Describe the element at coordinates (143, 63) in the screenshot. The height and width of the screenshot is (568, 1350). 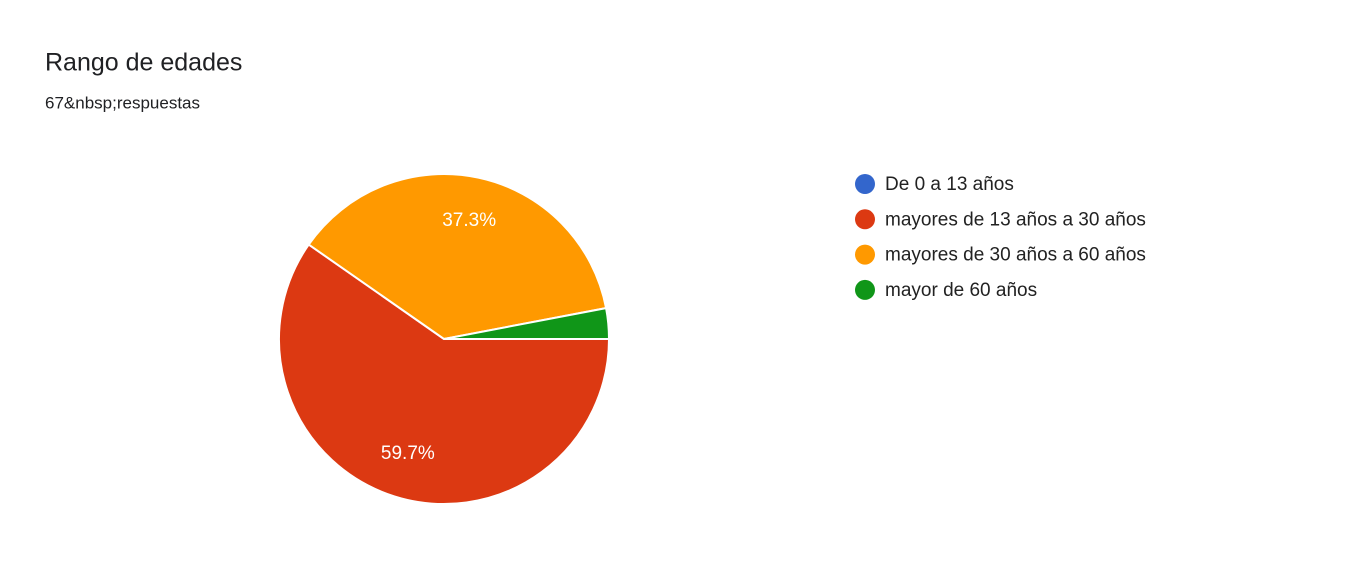
I see `chart-title: Rango de edades` at that location.